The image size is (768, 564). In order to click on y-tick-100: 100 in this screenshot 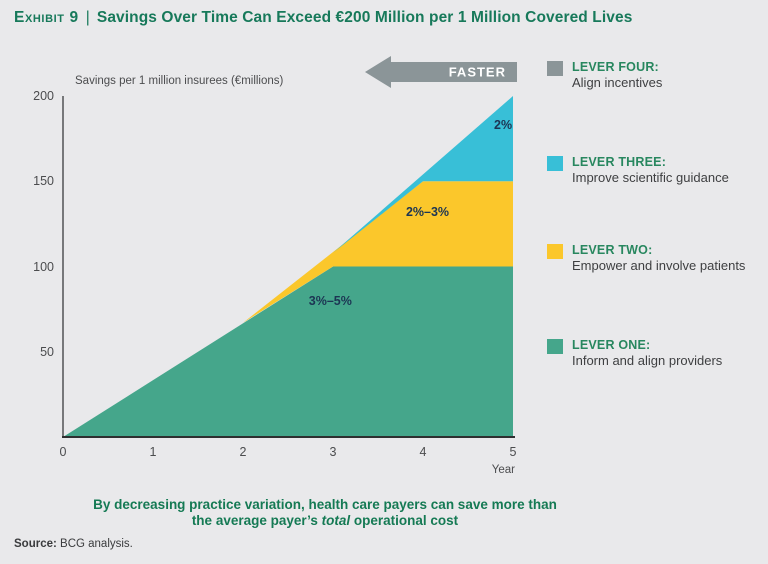, I will do `click(43, 266)`.